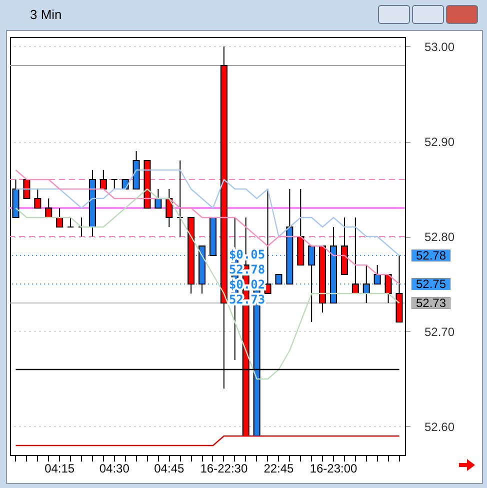 The image size is (487, 488). What do you see at coordinates (334, 469) in the screenshot?
I see `x-tick-label: 16-23:00` at bounding box center [334, 469].